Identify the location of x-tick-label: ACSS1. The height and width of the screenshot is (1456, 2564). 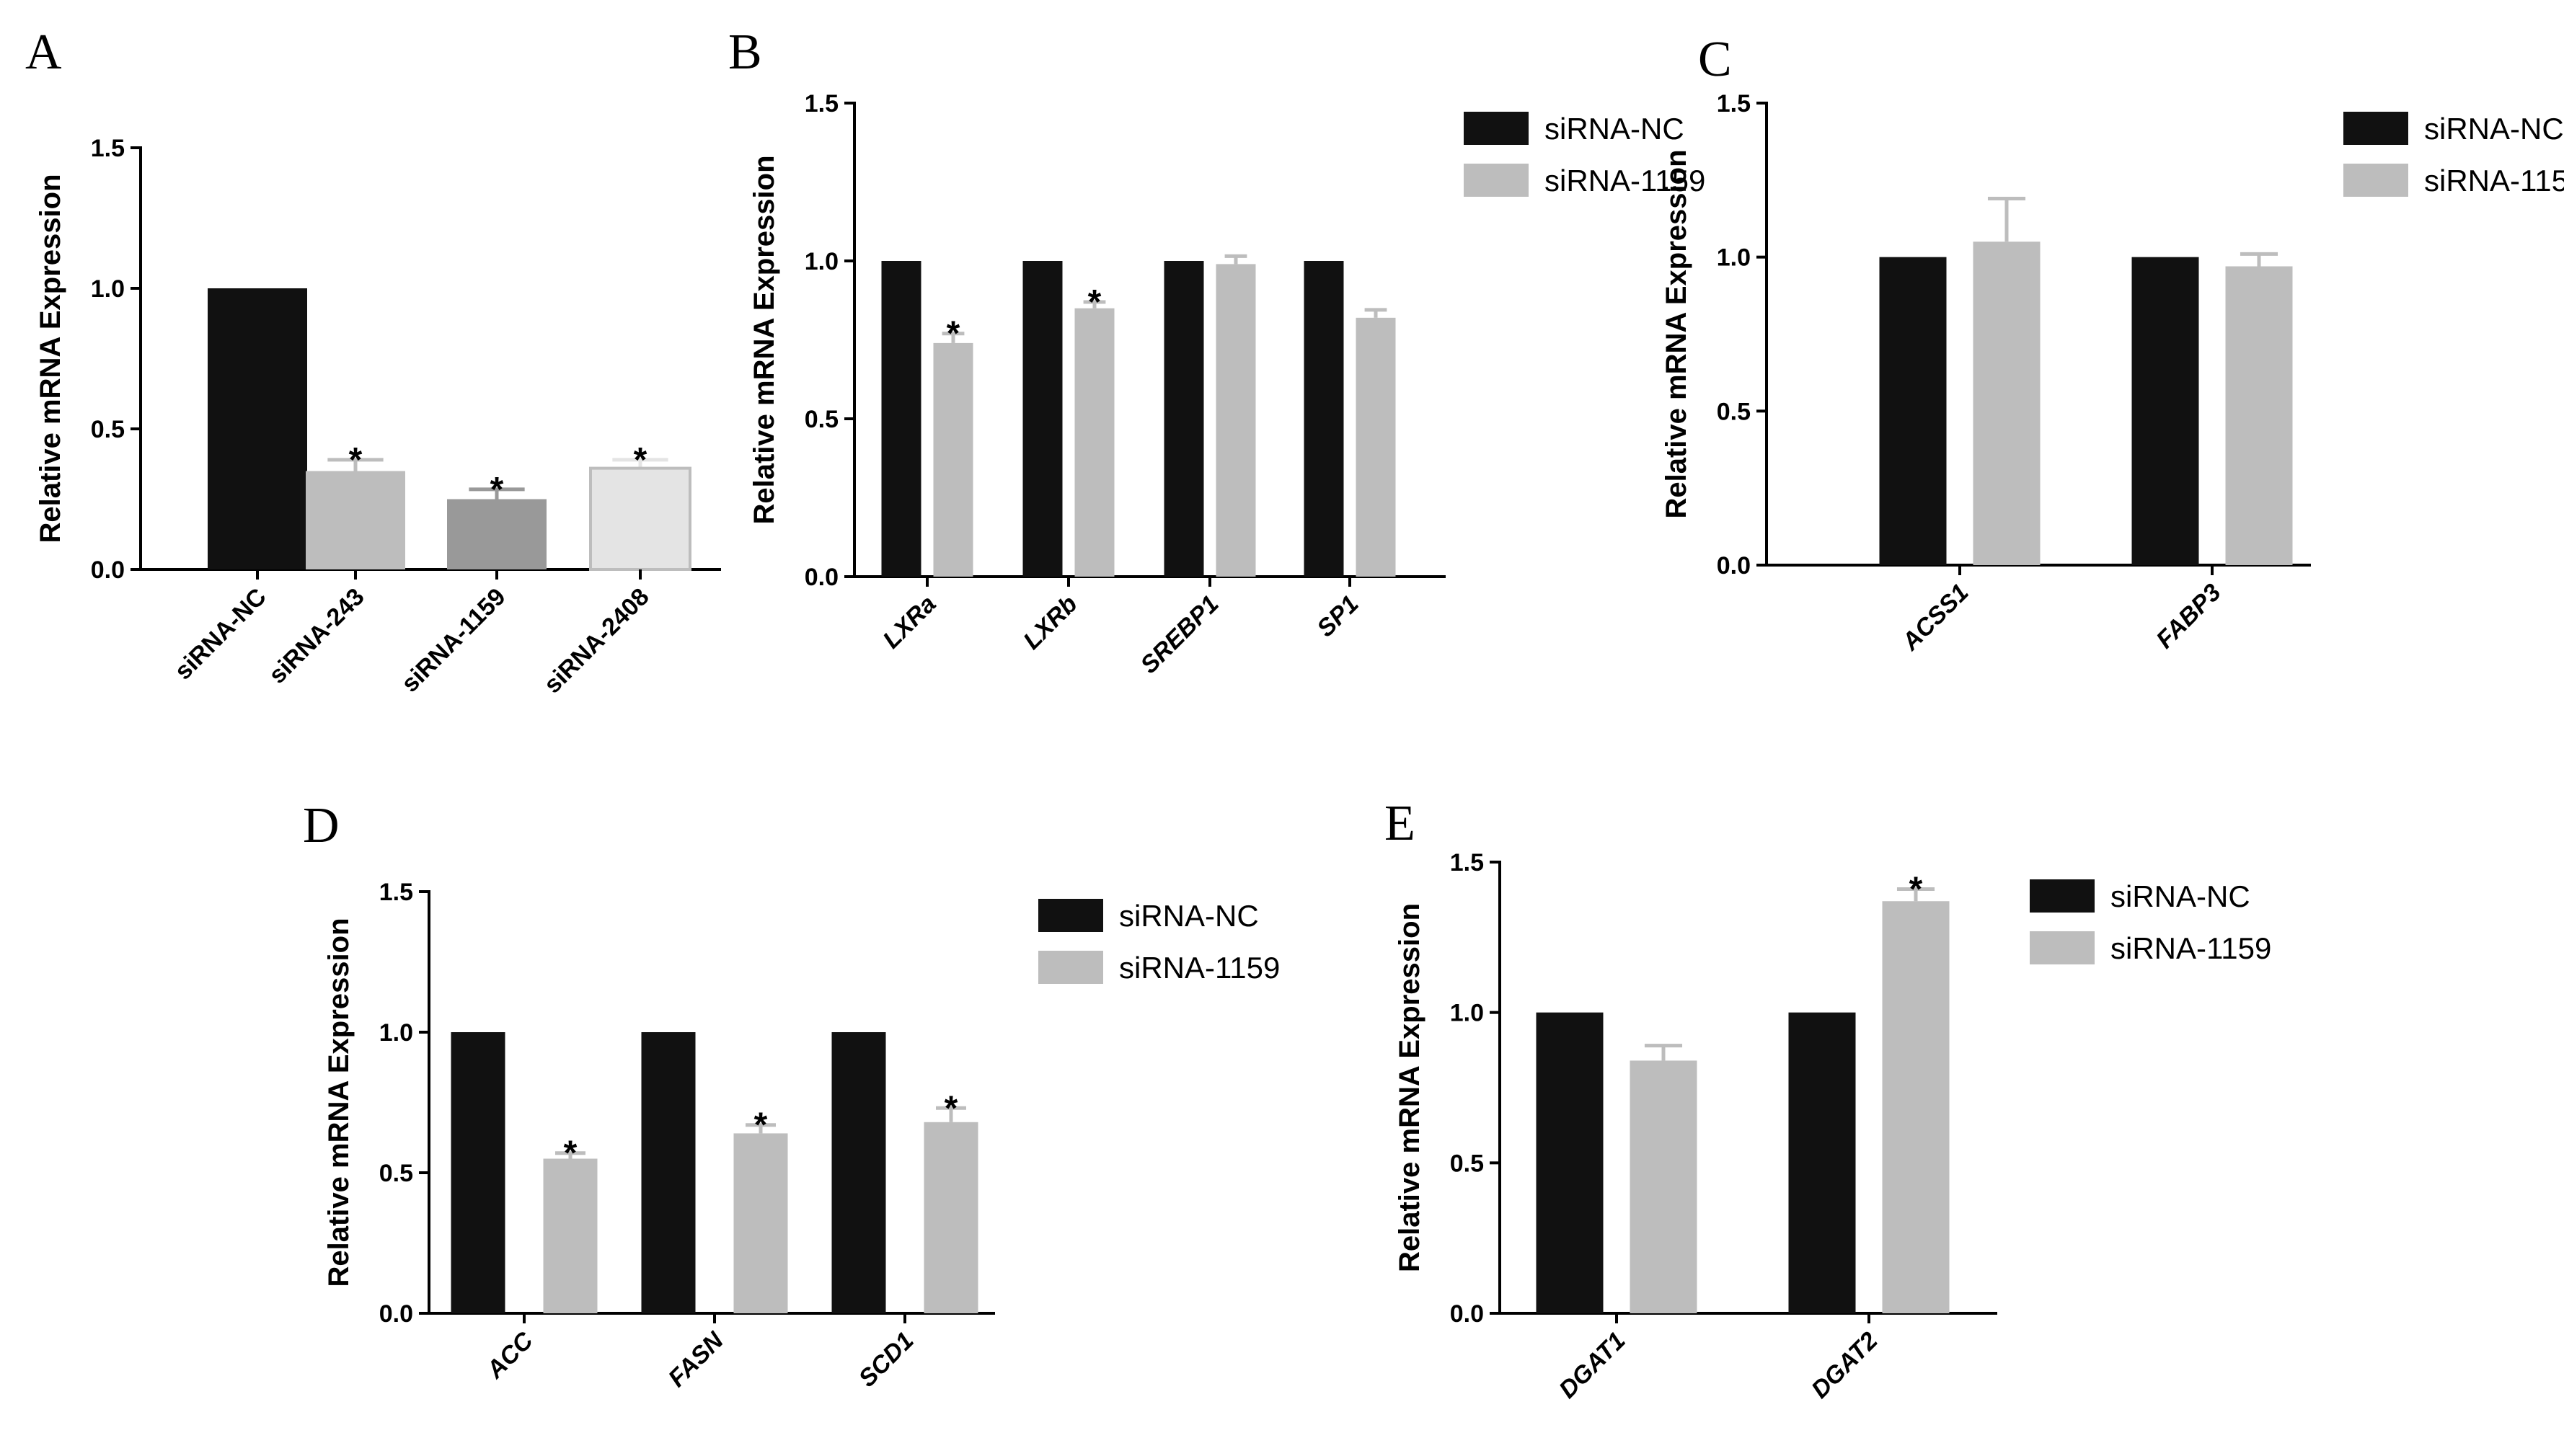
(1935, 618).